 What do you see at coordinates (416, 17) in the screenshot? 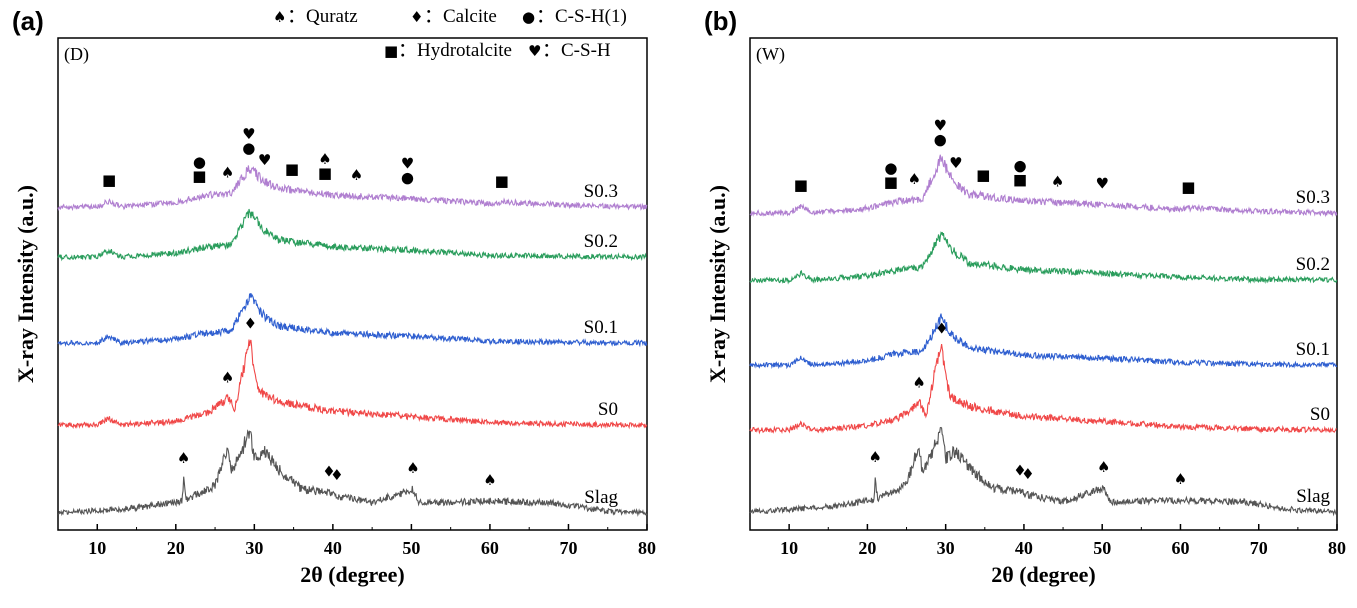
I see `legend-symbol: ♦` at bounding box center [416, 17].